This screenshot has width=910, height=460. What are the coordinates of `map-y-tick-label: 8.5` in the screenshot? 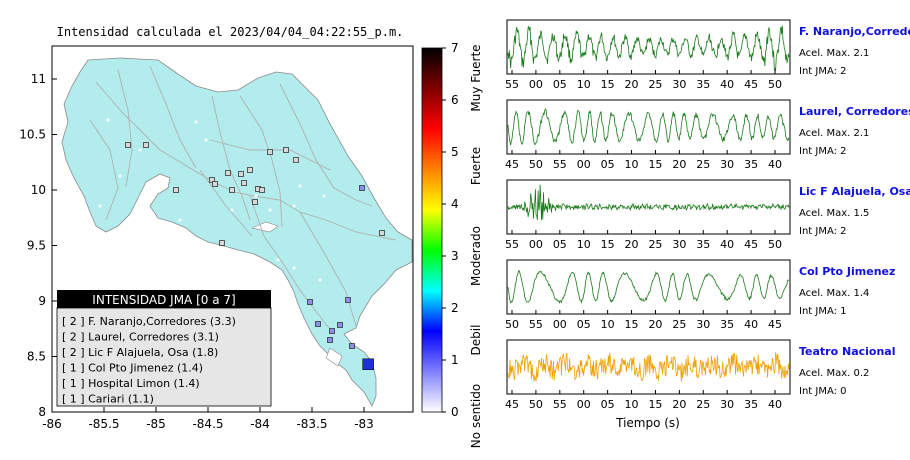 It's located at (36, 357).